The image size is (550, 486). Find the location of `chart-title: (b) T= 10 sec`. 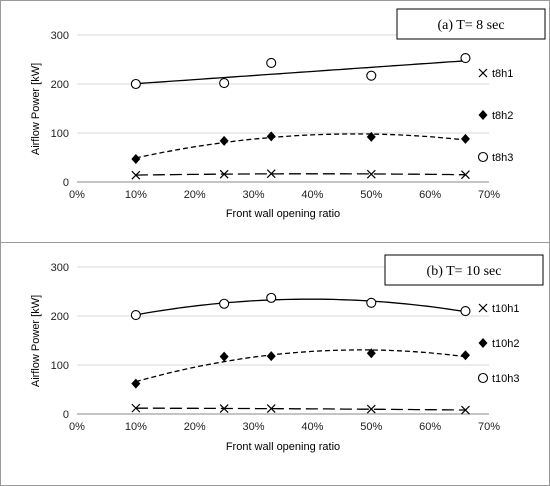

chart-title: (b) T= 10 sec is located at coordinates (464, 271).